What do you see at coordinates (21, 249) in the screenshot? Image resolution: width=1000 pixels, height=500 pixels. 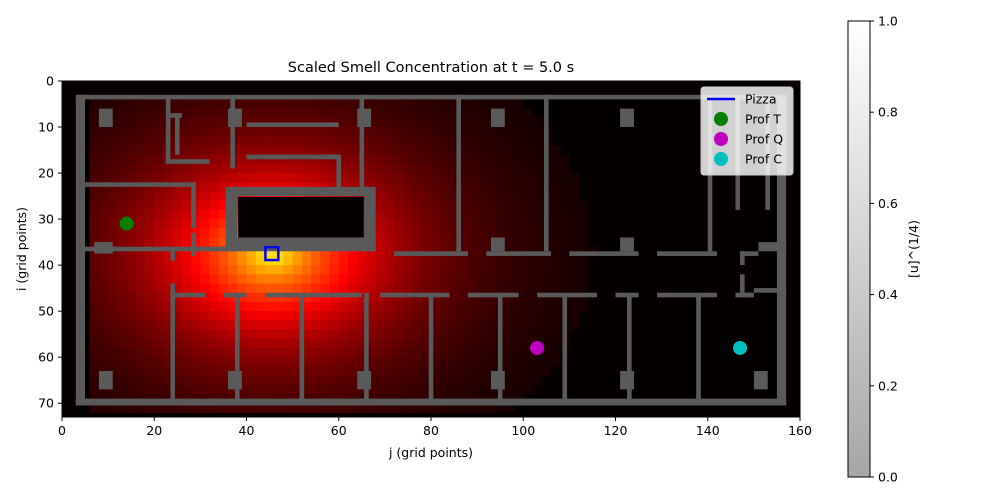 I see `y-axis-label: i (grid points)` at bounding box center [21, 249].